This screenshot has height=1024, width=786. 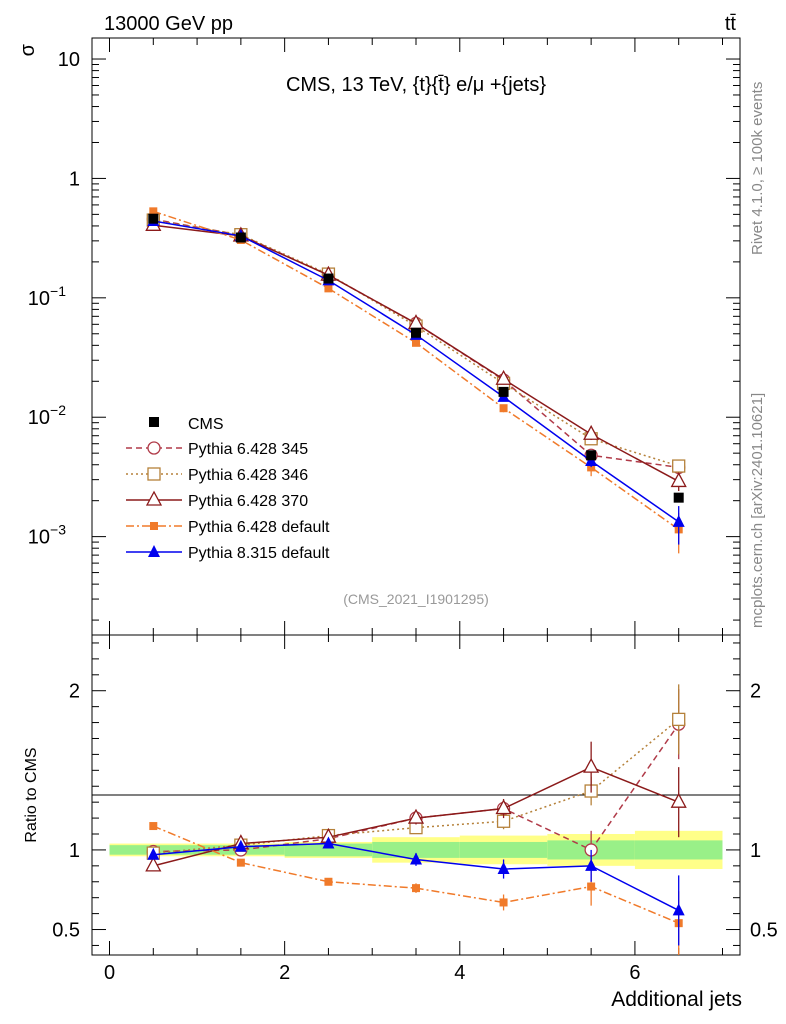 I want to click on plot-title: CMS, 13 TeV, {t}{t̄} e/μ +{jets}, so click(x=416, y=85).